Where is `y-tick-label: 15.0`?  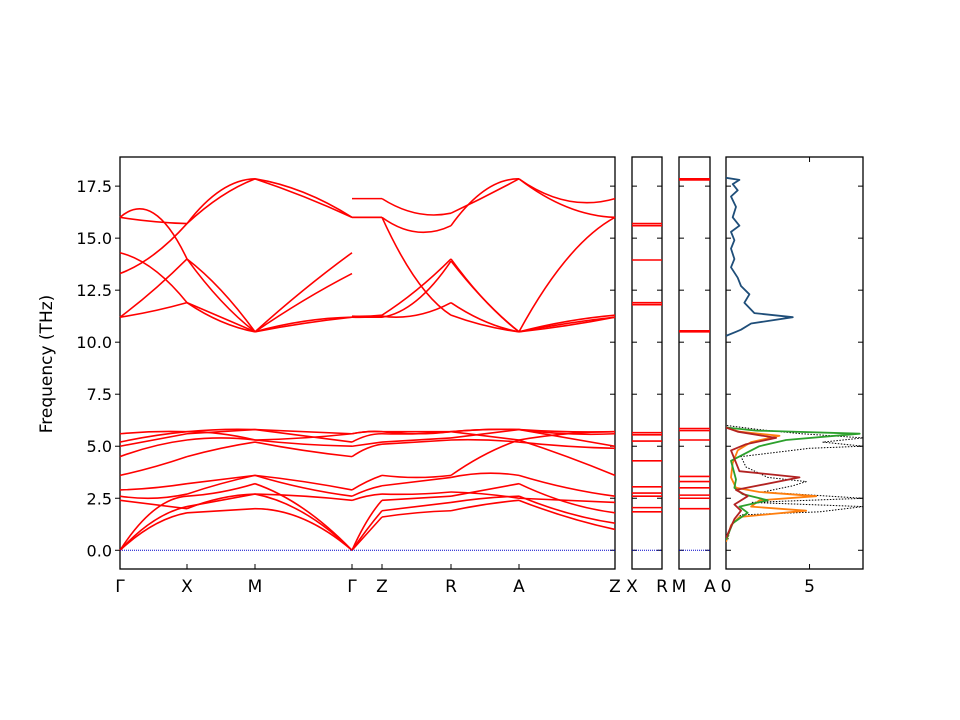
y-tick-label: 15.0 is located at coordinates (94, 238).